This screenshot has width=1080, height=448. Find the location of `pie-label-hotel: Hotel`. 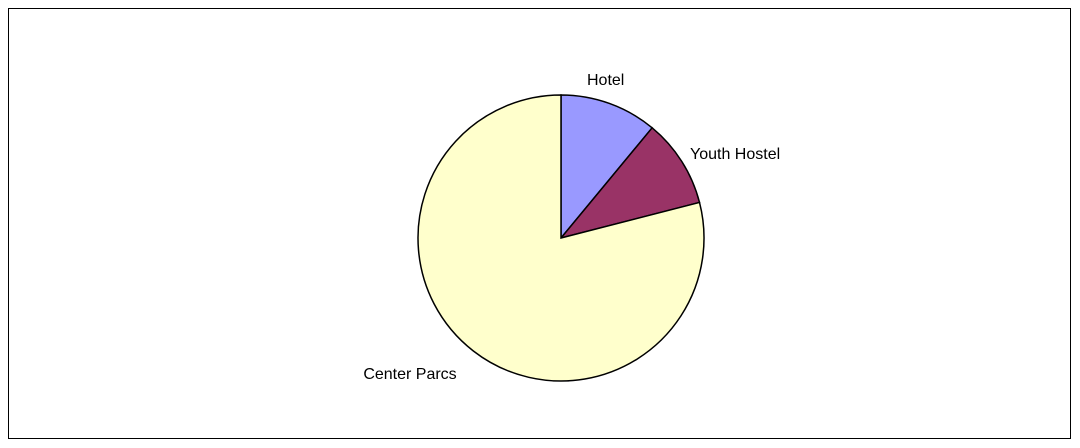

pie-label-hotel: Hotel is located at coordinates (605, 80).